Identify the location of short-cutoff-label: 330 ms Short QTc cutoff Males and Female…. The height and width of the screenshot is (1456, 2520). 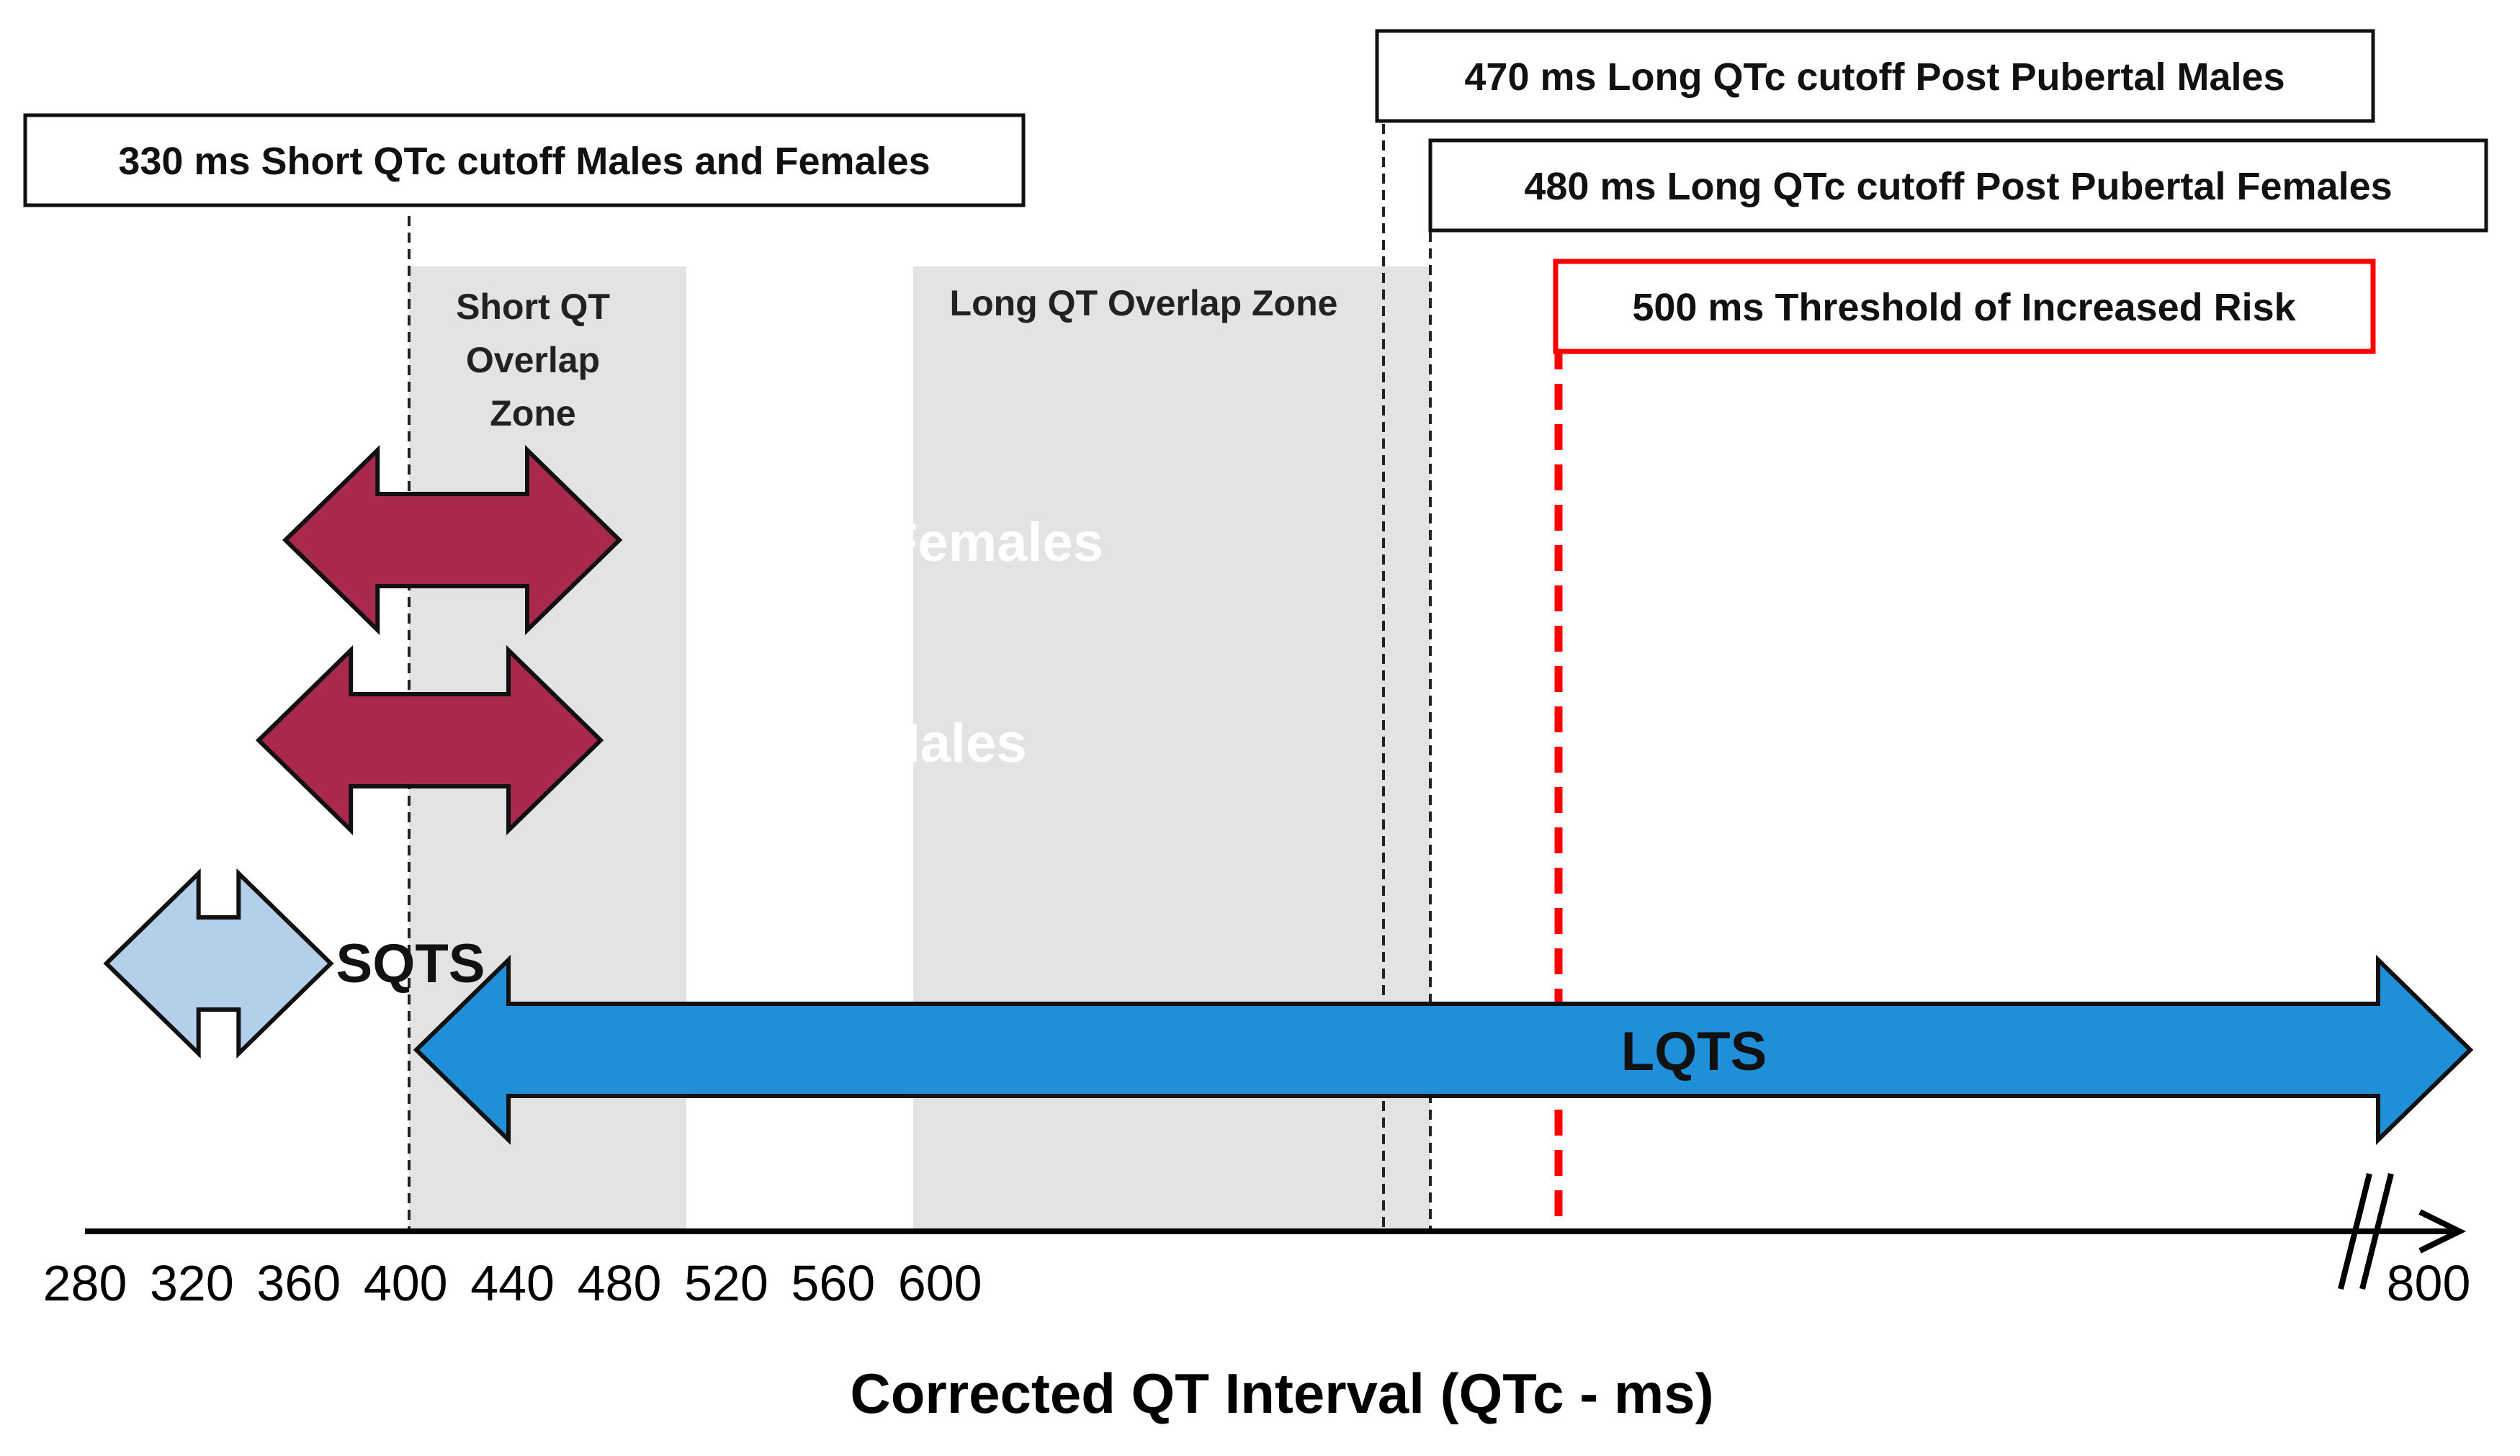
(524, 161).